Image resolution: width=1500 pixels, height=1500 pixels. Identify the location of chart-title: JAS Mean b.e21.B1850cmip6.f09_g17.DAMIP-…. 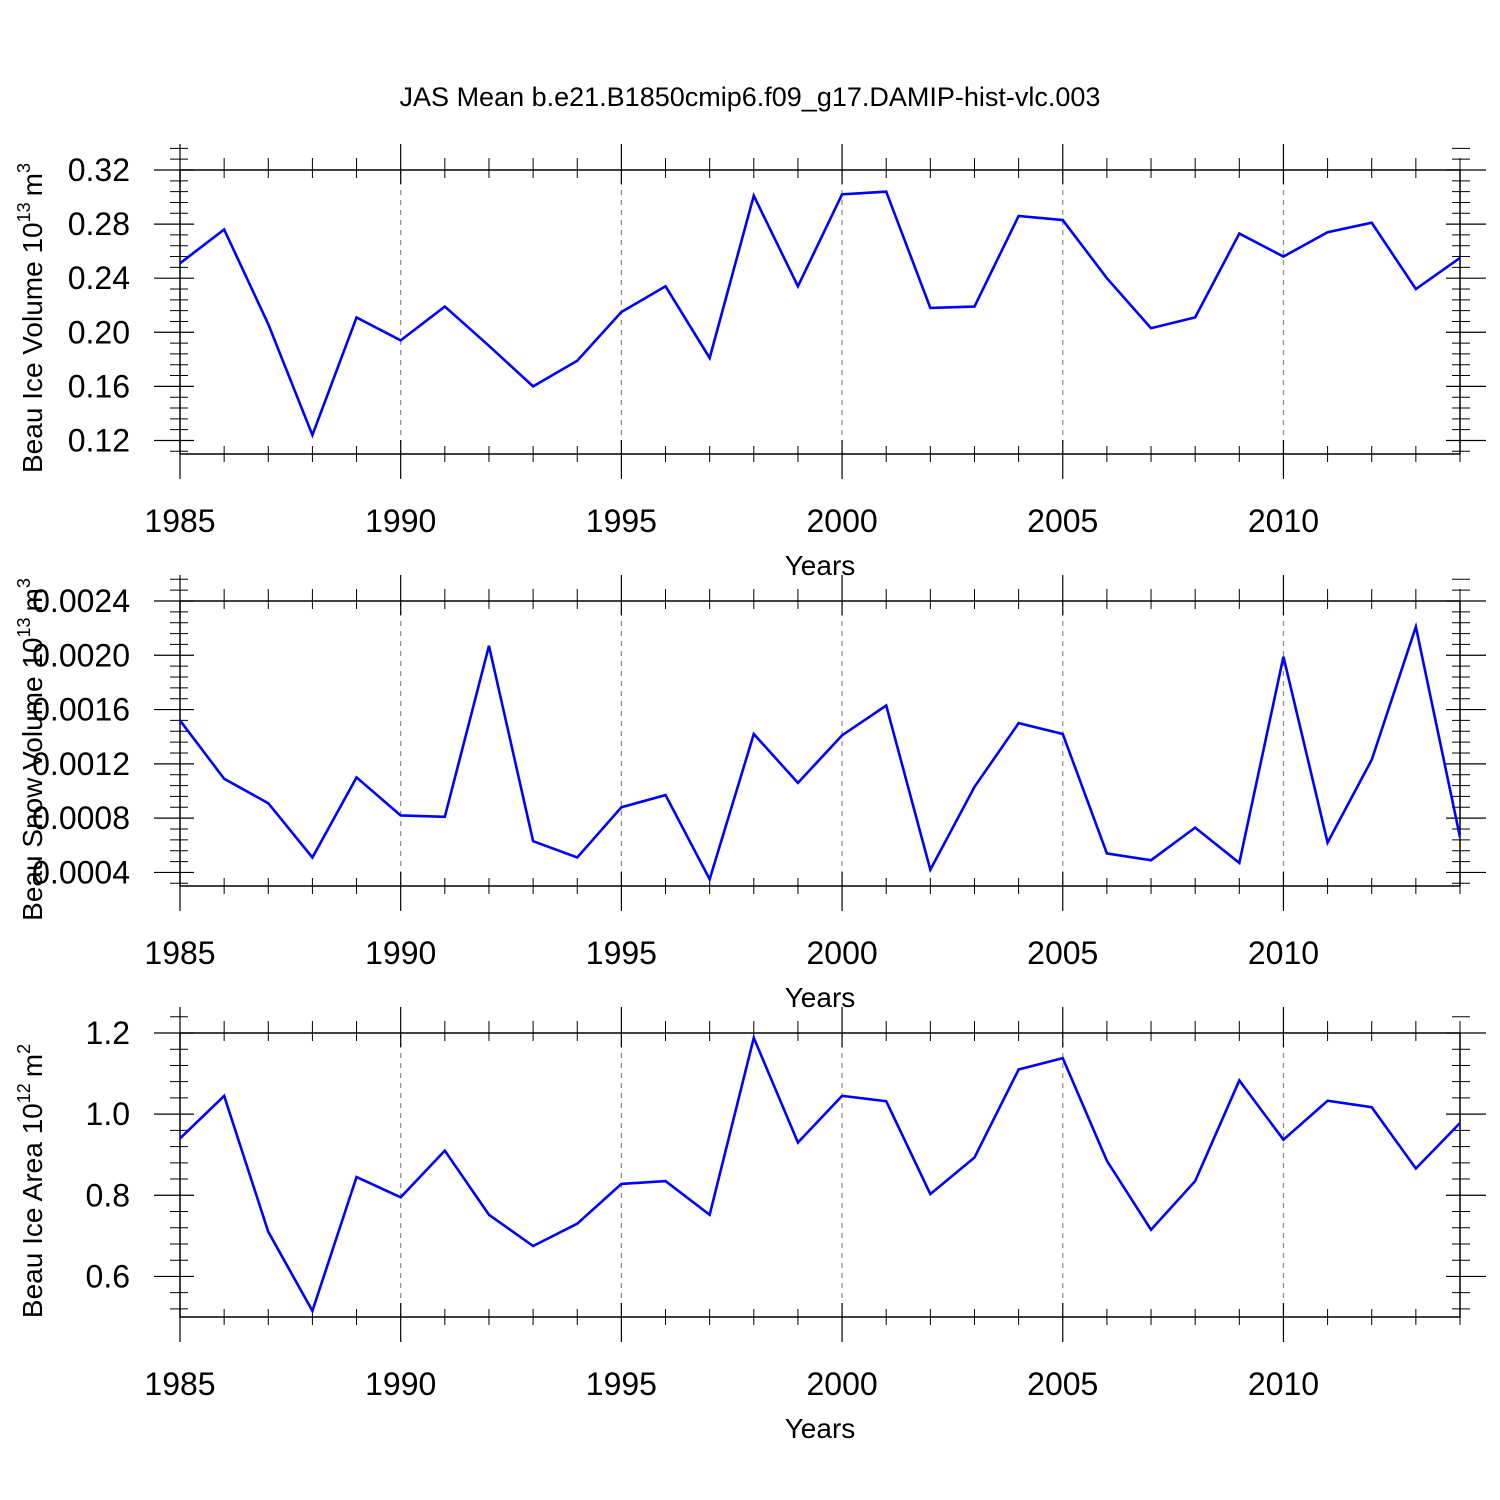
(750, 97).